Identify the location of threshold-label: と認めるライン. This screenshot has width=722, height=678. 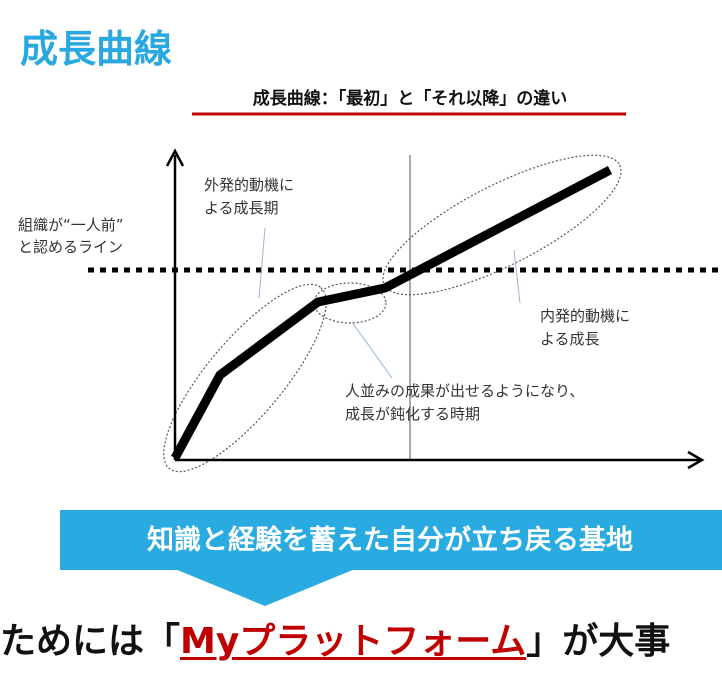
(70, 247).